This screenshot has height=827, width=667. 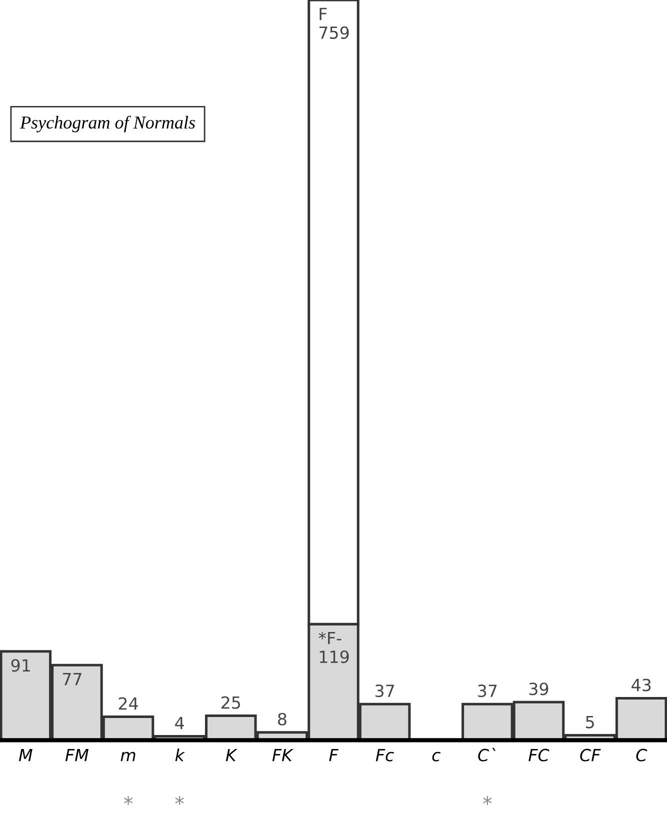 I want to click on x-tick-label: m, so click(x=128, y=757).